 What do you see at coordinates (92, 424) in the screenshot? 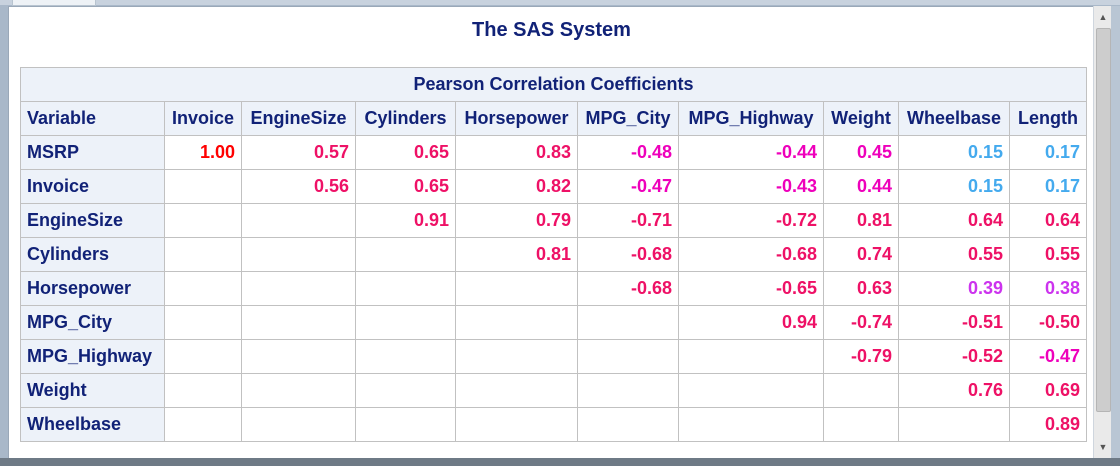
I see `row-header-wheelbase: Wheelbase` at bounding box center [92, 424].